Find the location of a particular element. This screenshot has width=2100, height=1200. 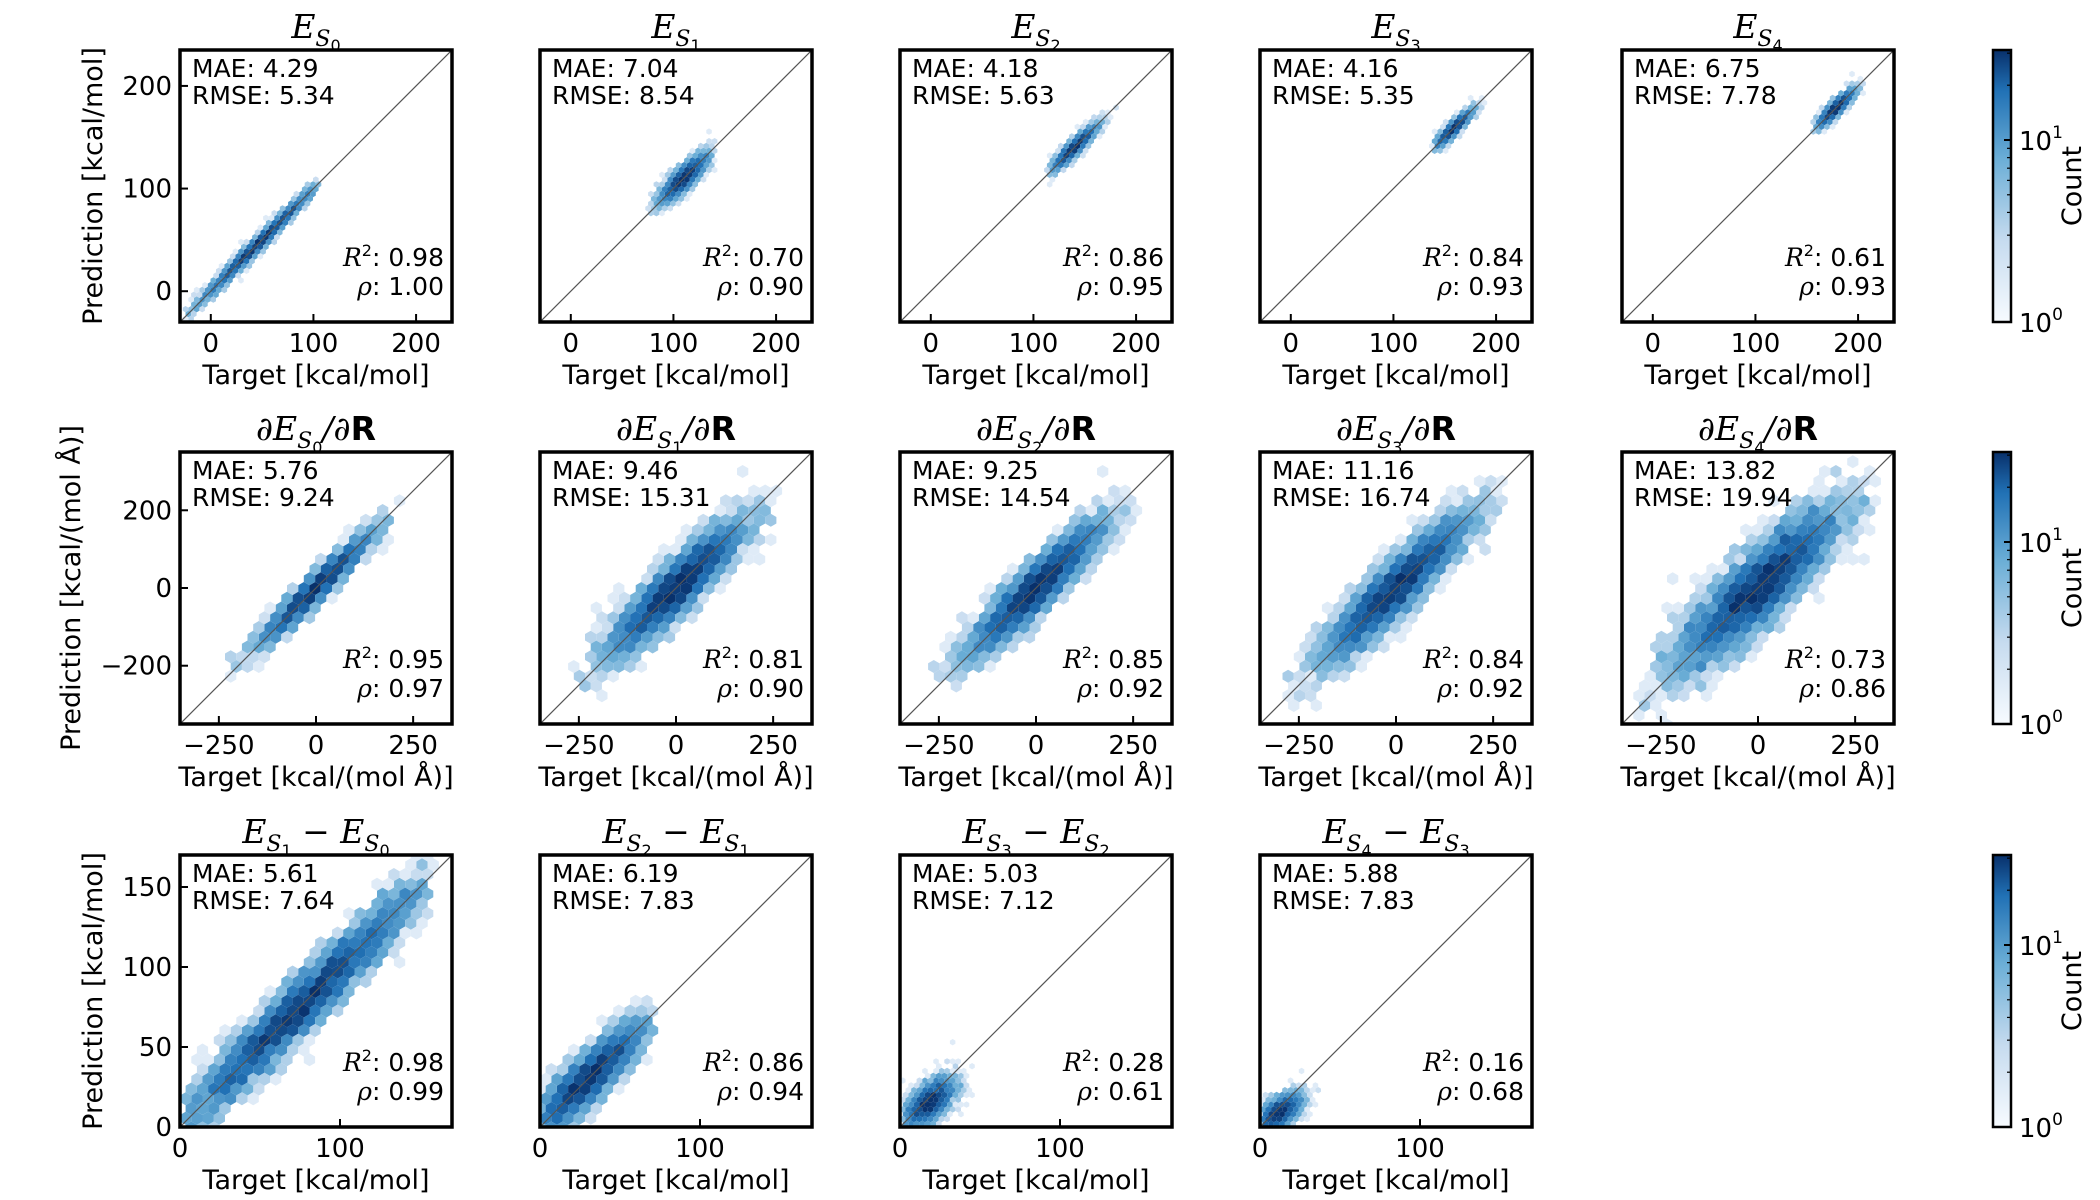

axes-frame is located at coordinates (676, 186).